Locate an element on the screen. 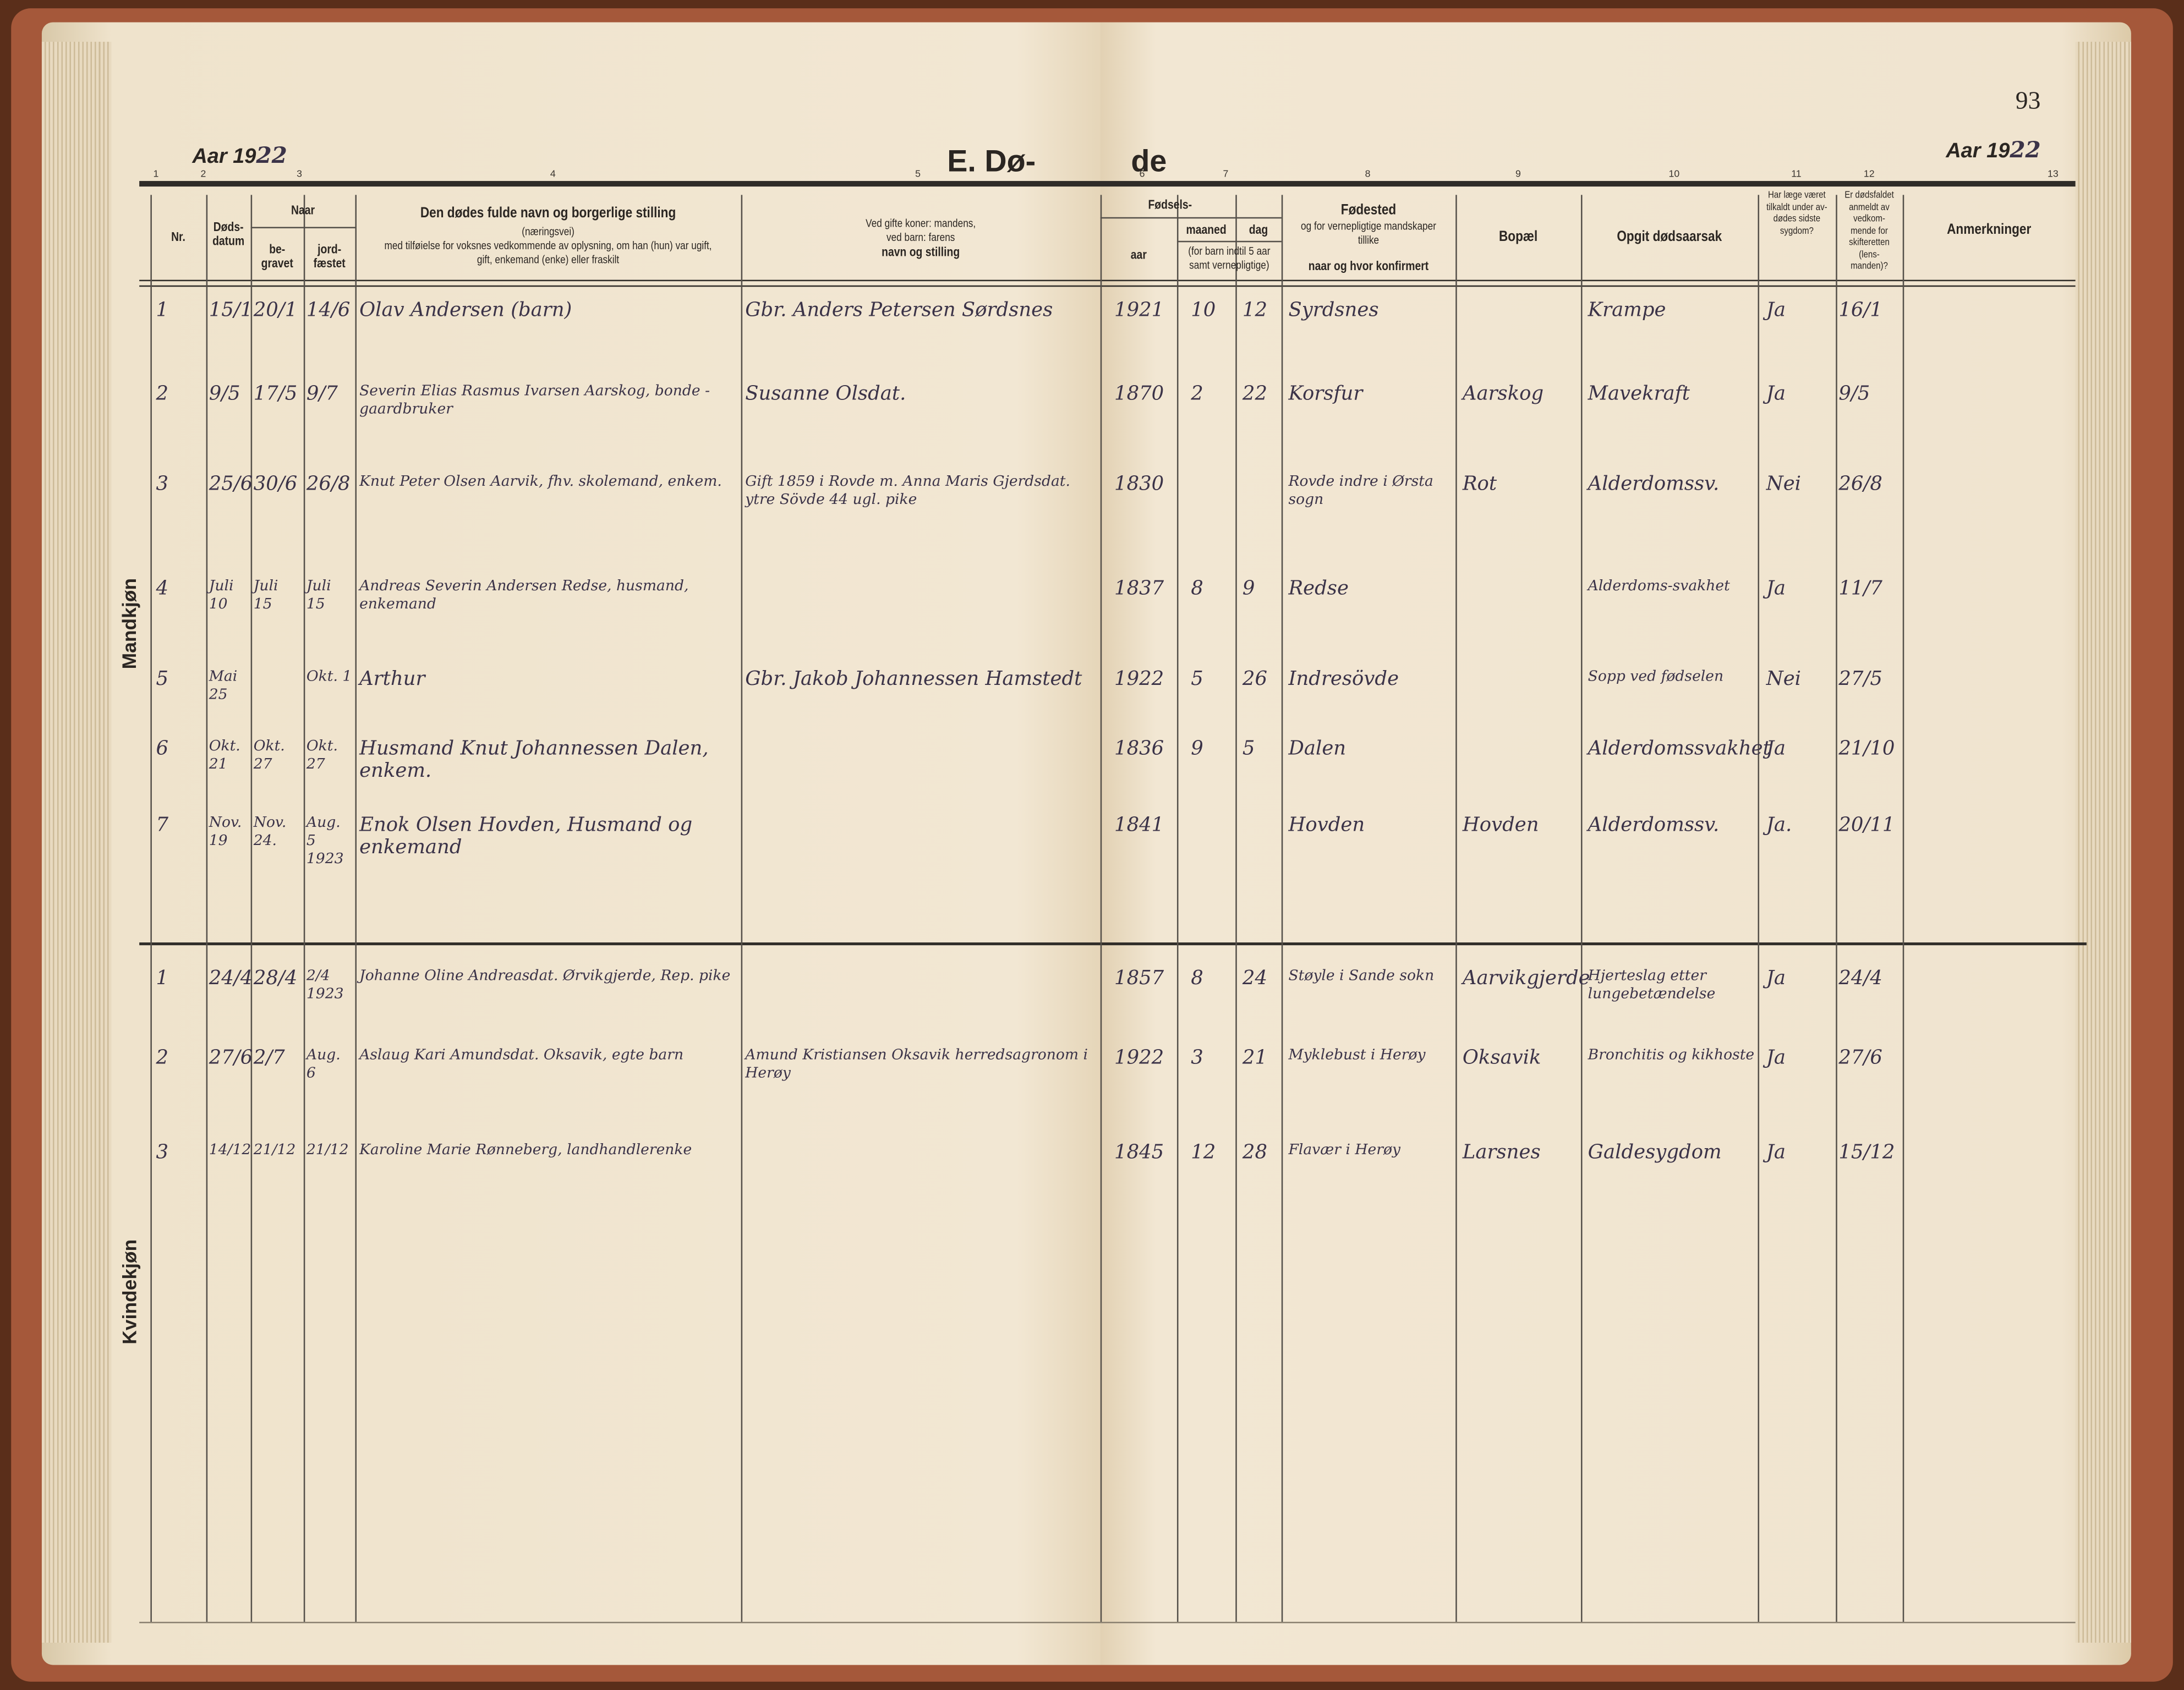  men-row-6-laege: Ja is located at coordinates (1776, 749).